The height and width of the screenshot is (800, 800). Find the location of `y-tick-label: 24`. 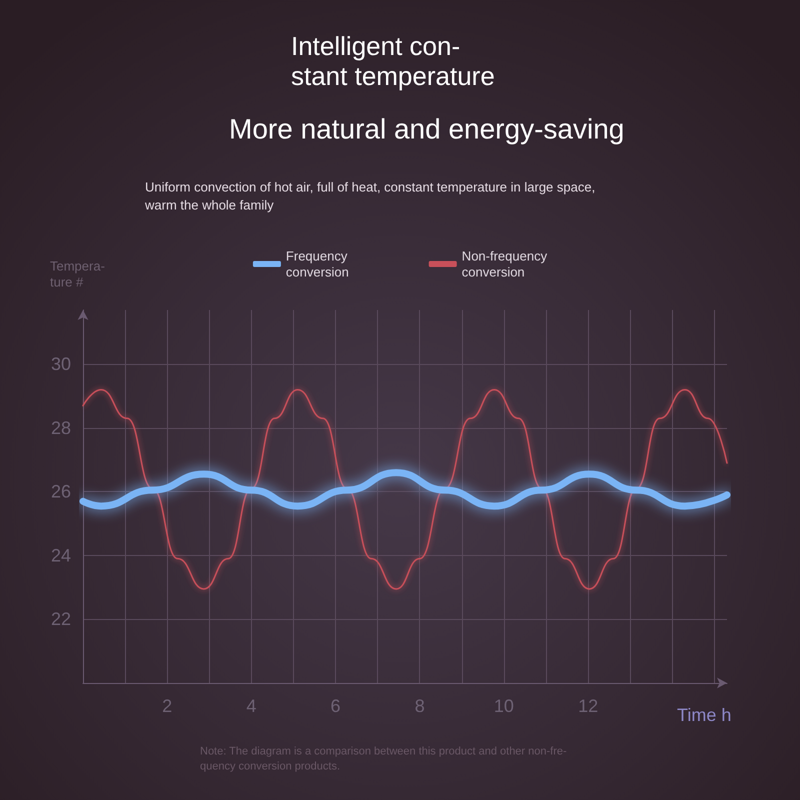

y-tick-label: 24 is located at coordinates (60, 555).